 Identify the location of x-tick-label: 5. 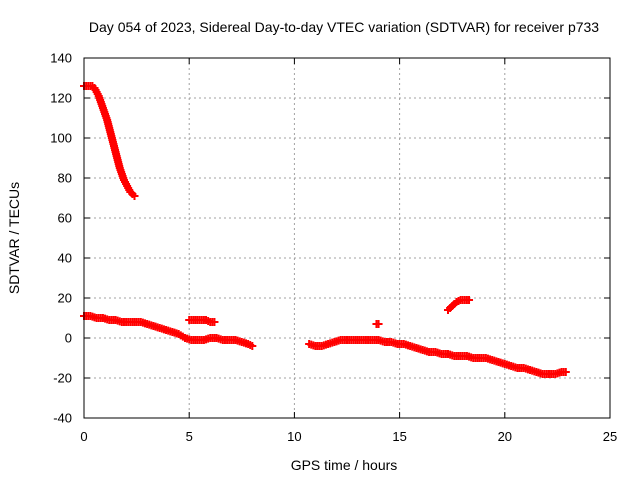
(189, 436).